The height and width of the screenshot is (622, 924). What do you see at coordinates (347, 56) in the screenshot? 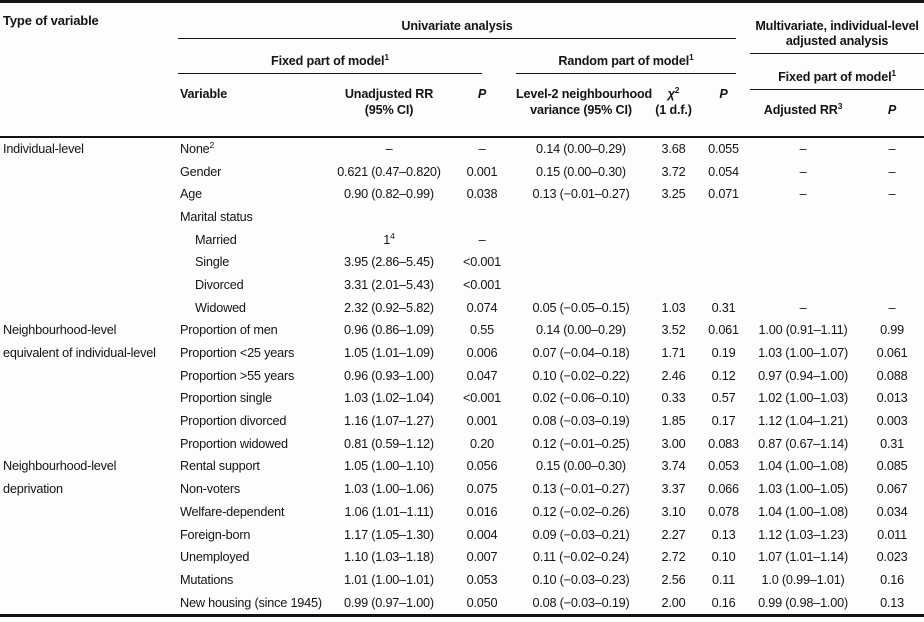
I see `header-fixed-part-univariate: Fixed part of model1` at bounding box center [347, 56].